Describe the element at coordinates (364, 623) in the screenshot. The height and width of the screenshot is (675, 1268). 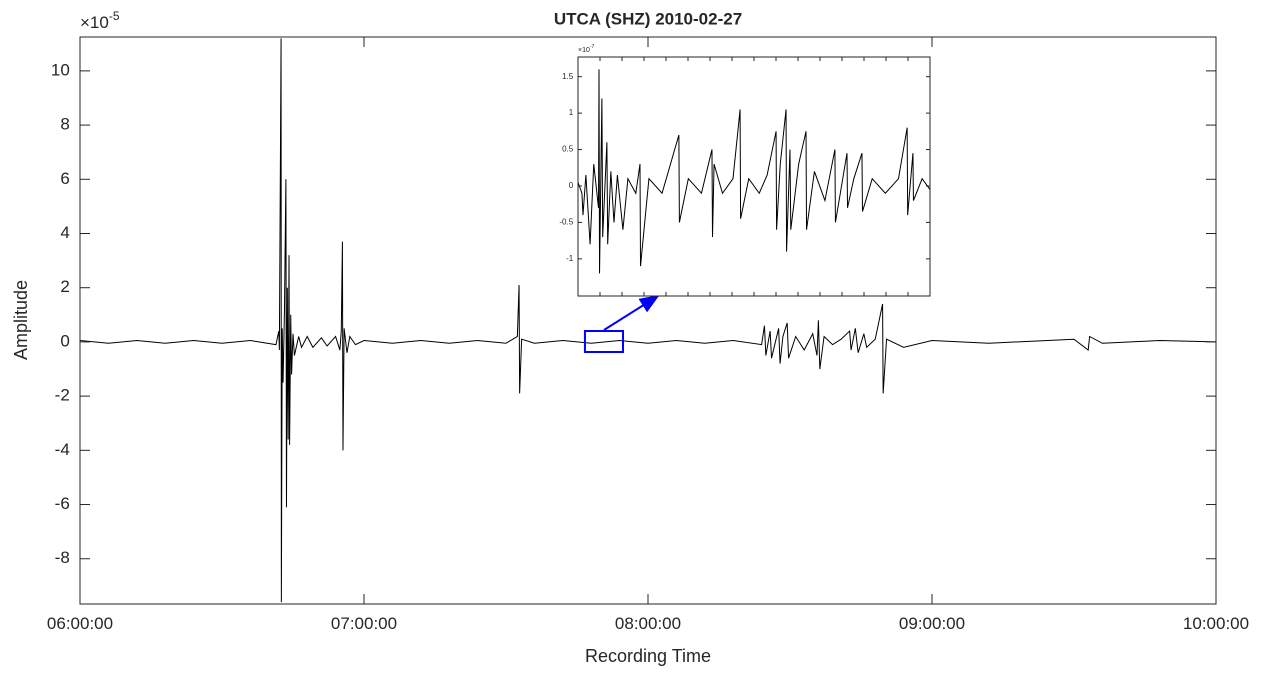
I see `x-tick-label: 07:00:00` at that location.